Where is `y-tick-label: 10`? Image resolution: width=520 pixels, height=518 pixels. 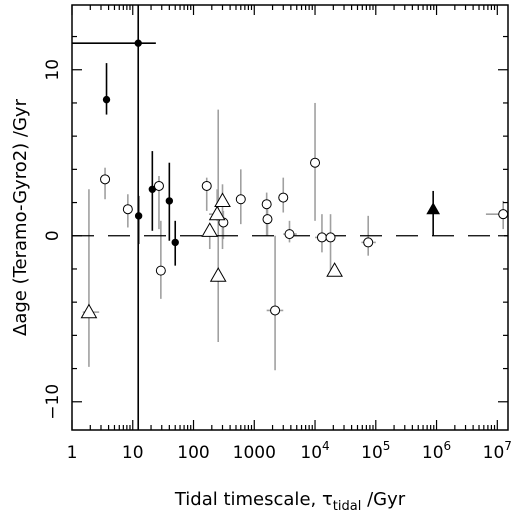 y-tick-label: 10 is located at coordinates (53, 70).